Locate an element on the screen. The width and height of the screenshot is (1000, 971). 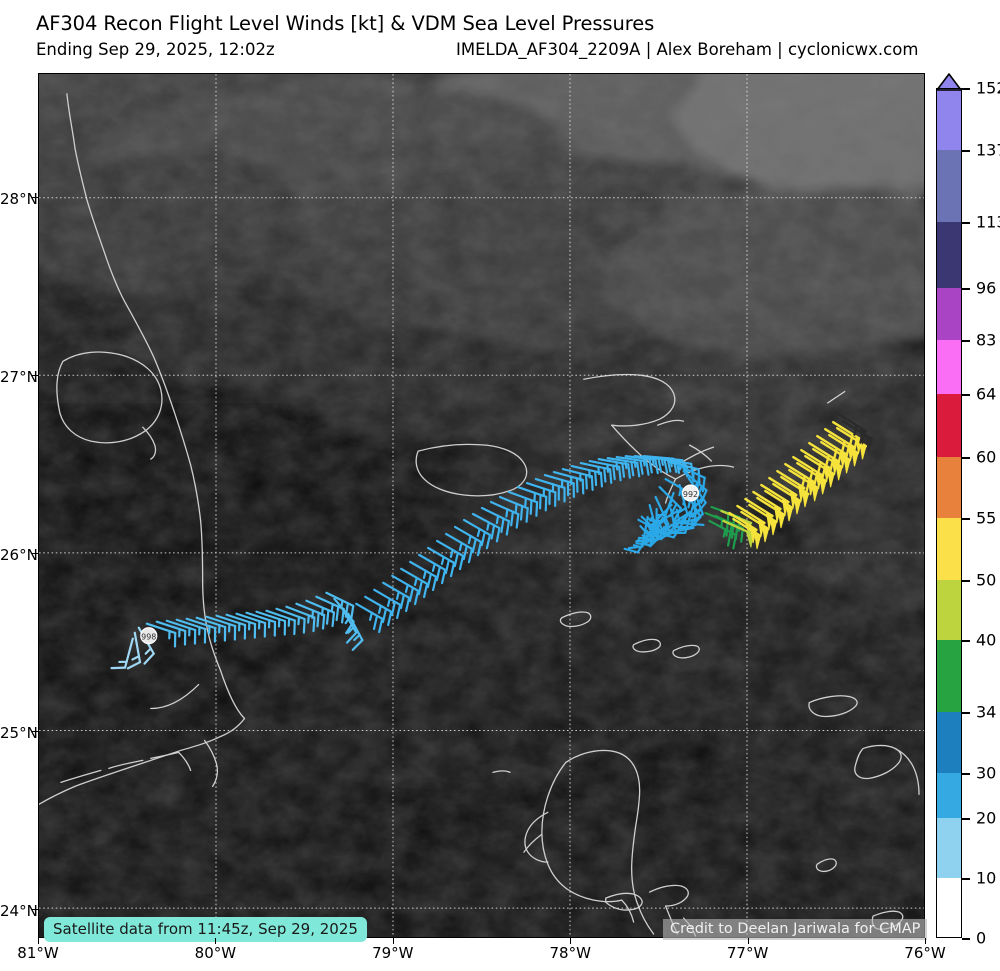
vdm-marker-center: 992 is located at coordinates (690, 493).